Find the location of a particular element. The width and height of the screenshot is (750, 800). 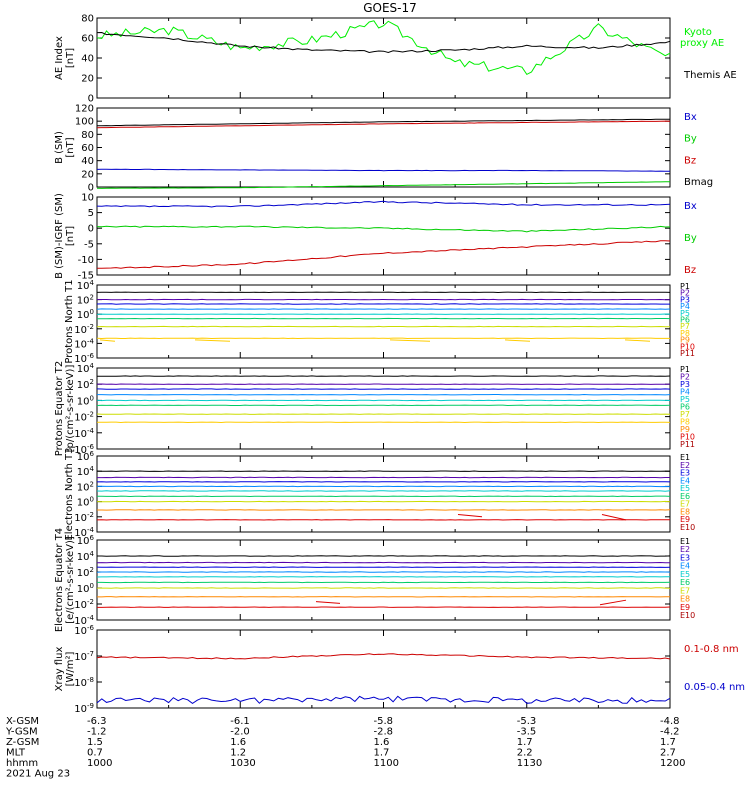

ephemeris-value: 1200 is located at coordinates (672, 763).